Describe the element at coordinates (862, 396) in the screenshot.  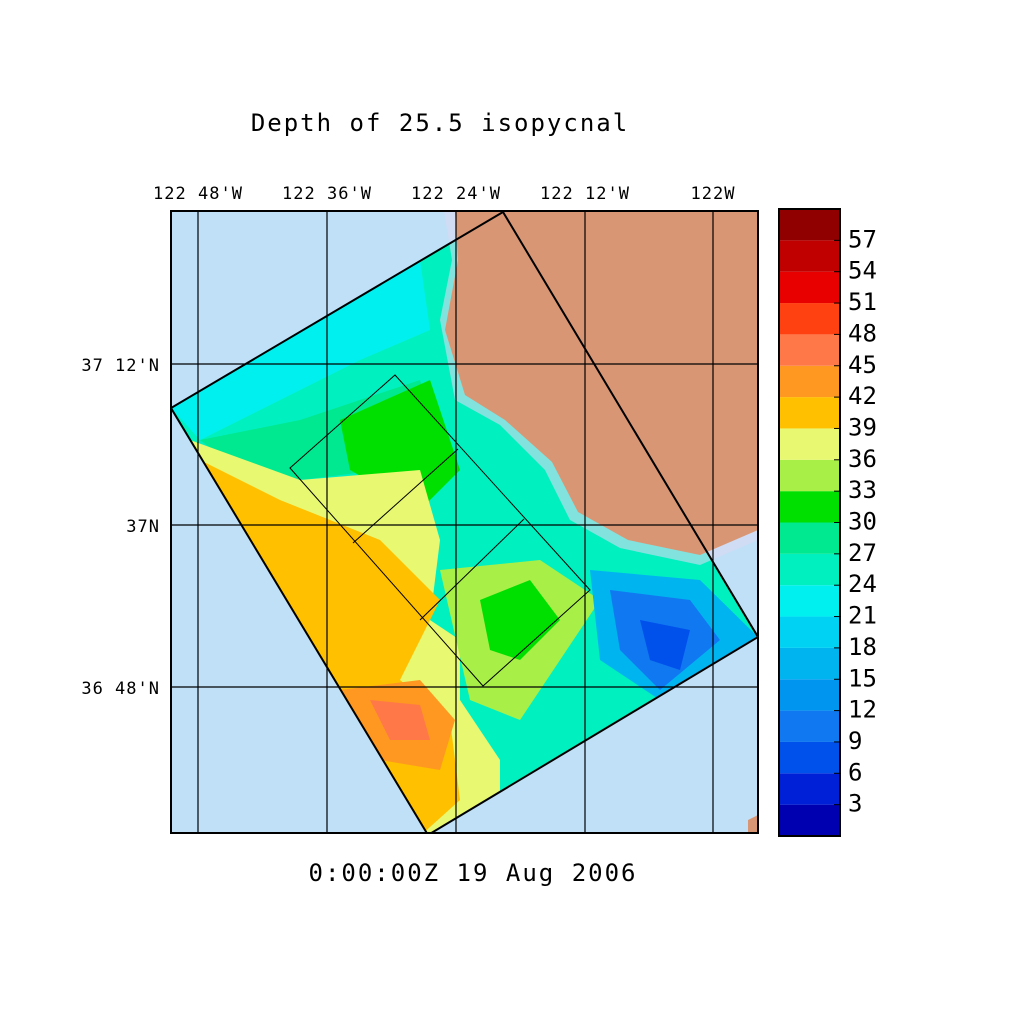
I see `colorbar-label: 42` at that location.